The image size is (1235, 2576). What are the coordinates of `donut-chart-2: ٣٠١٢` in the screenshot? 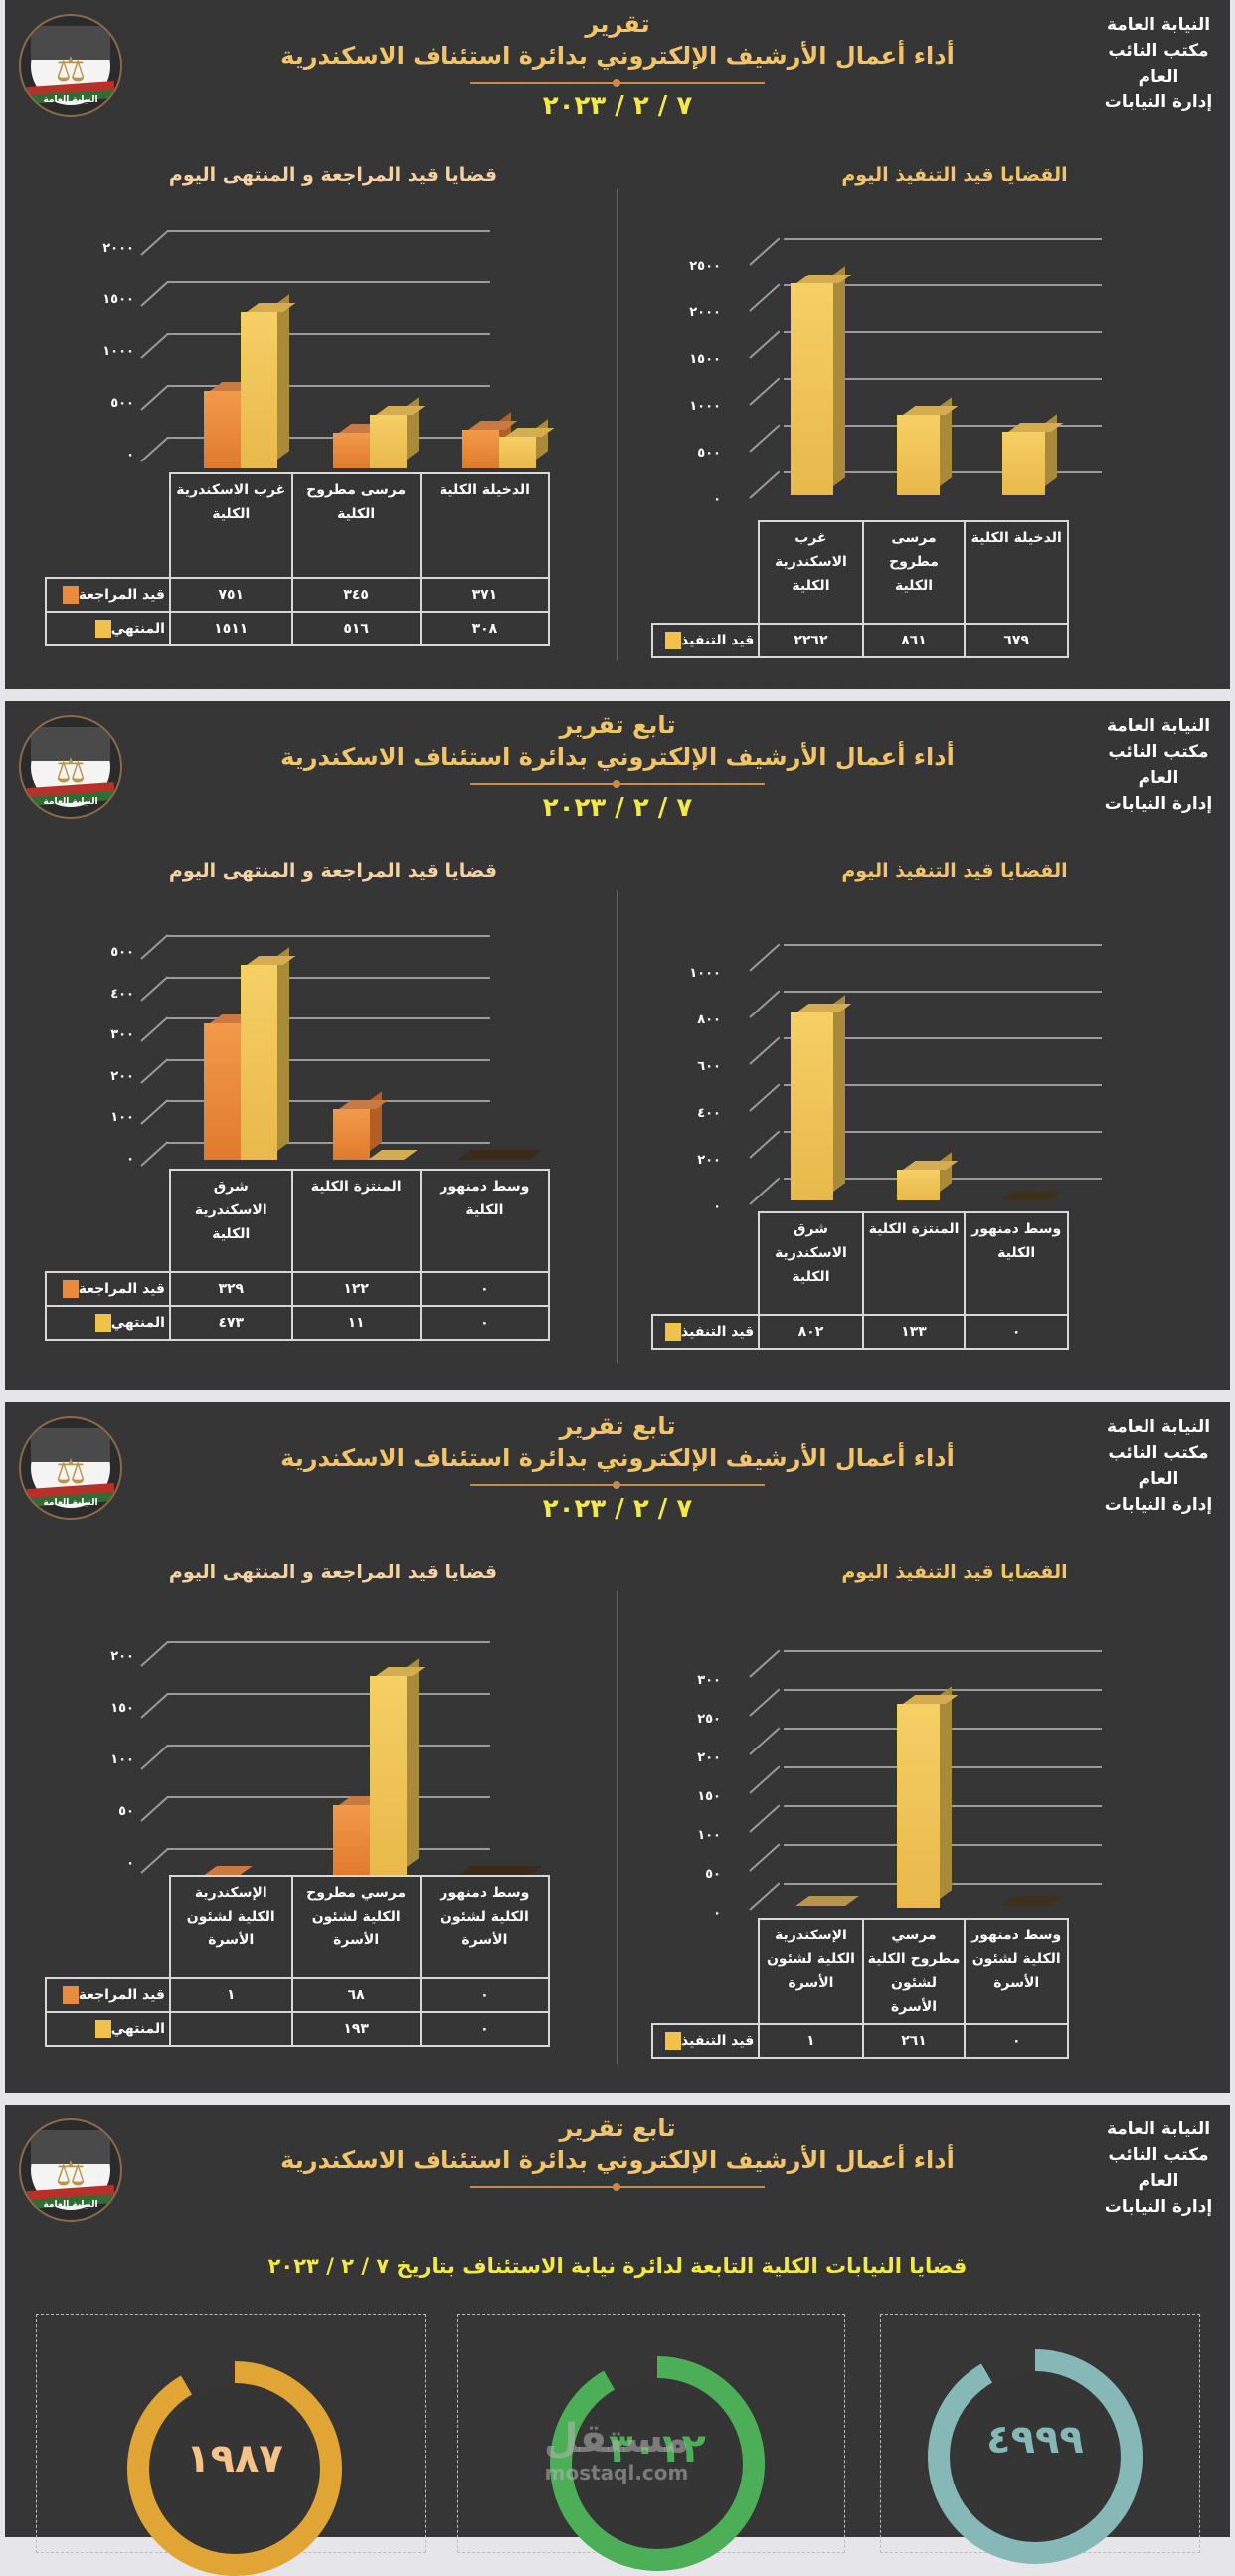 It's located at (657, 2463).